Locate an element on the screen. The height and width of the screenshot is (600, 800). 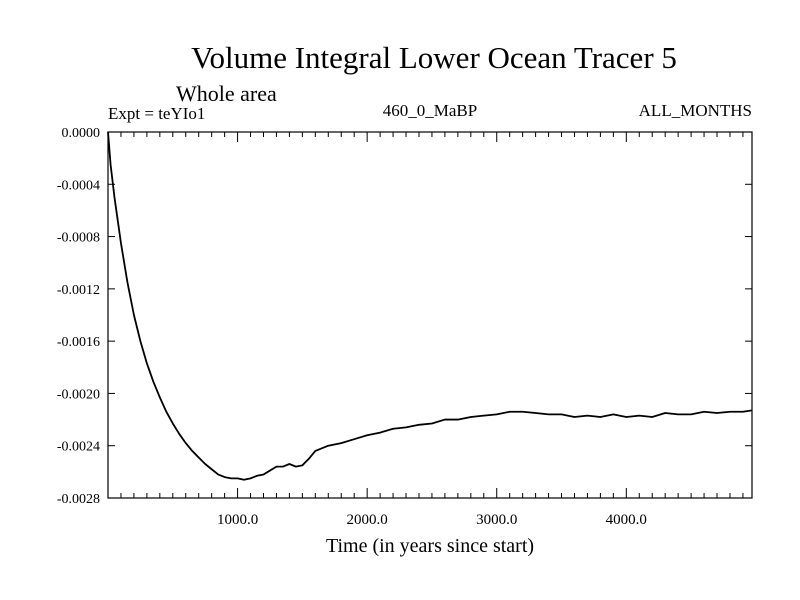
y-tick-label: -0.0008 is located at coordinates (78, 238).